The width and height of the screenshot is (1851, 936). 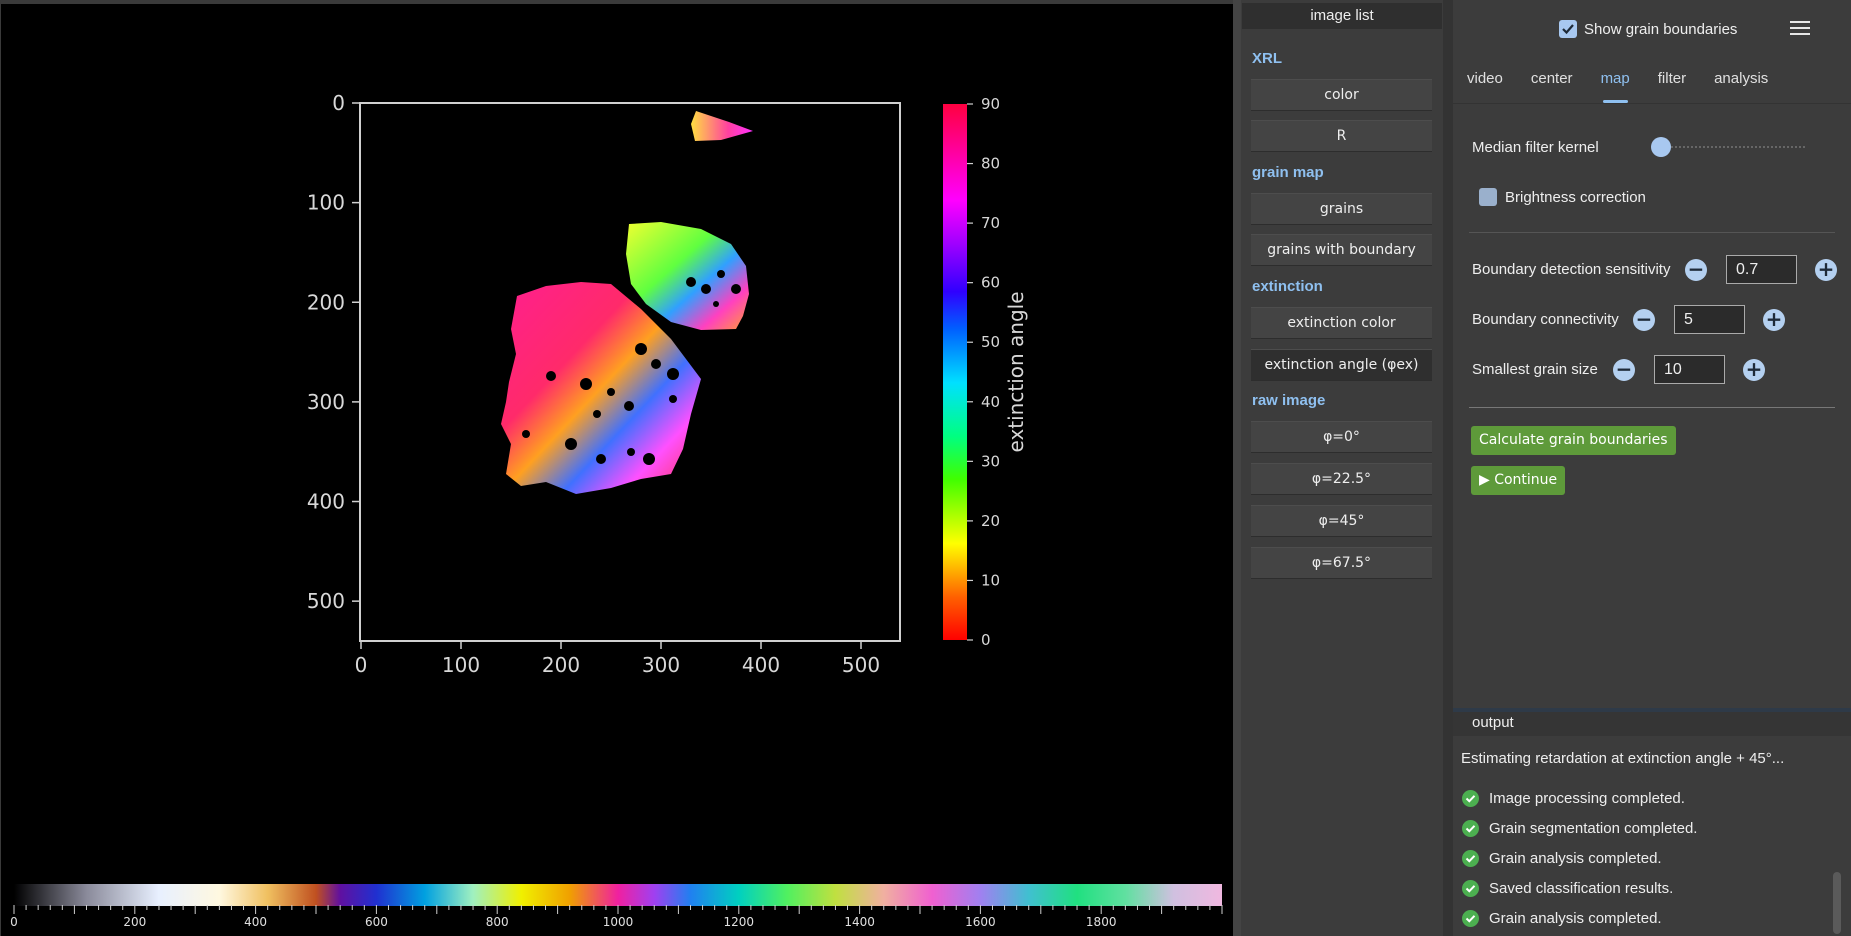 What do you see at coordinates (661, 665) in the screenshot?
I see `x-tick-label: 300` at bounding box center [661, 665].